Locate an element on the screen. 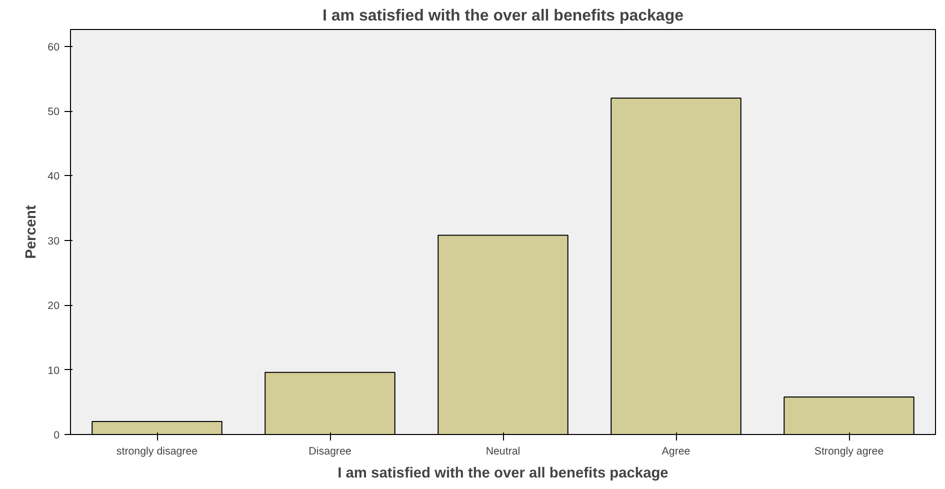 Image resolution: width=945 pixels, height=489 pixels. y-tick-label: 40 is located at coordinates (54, 176).